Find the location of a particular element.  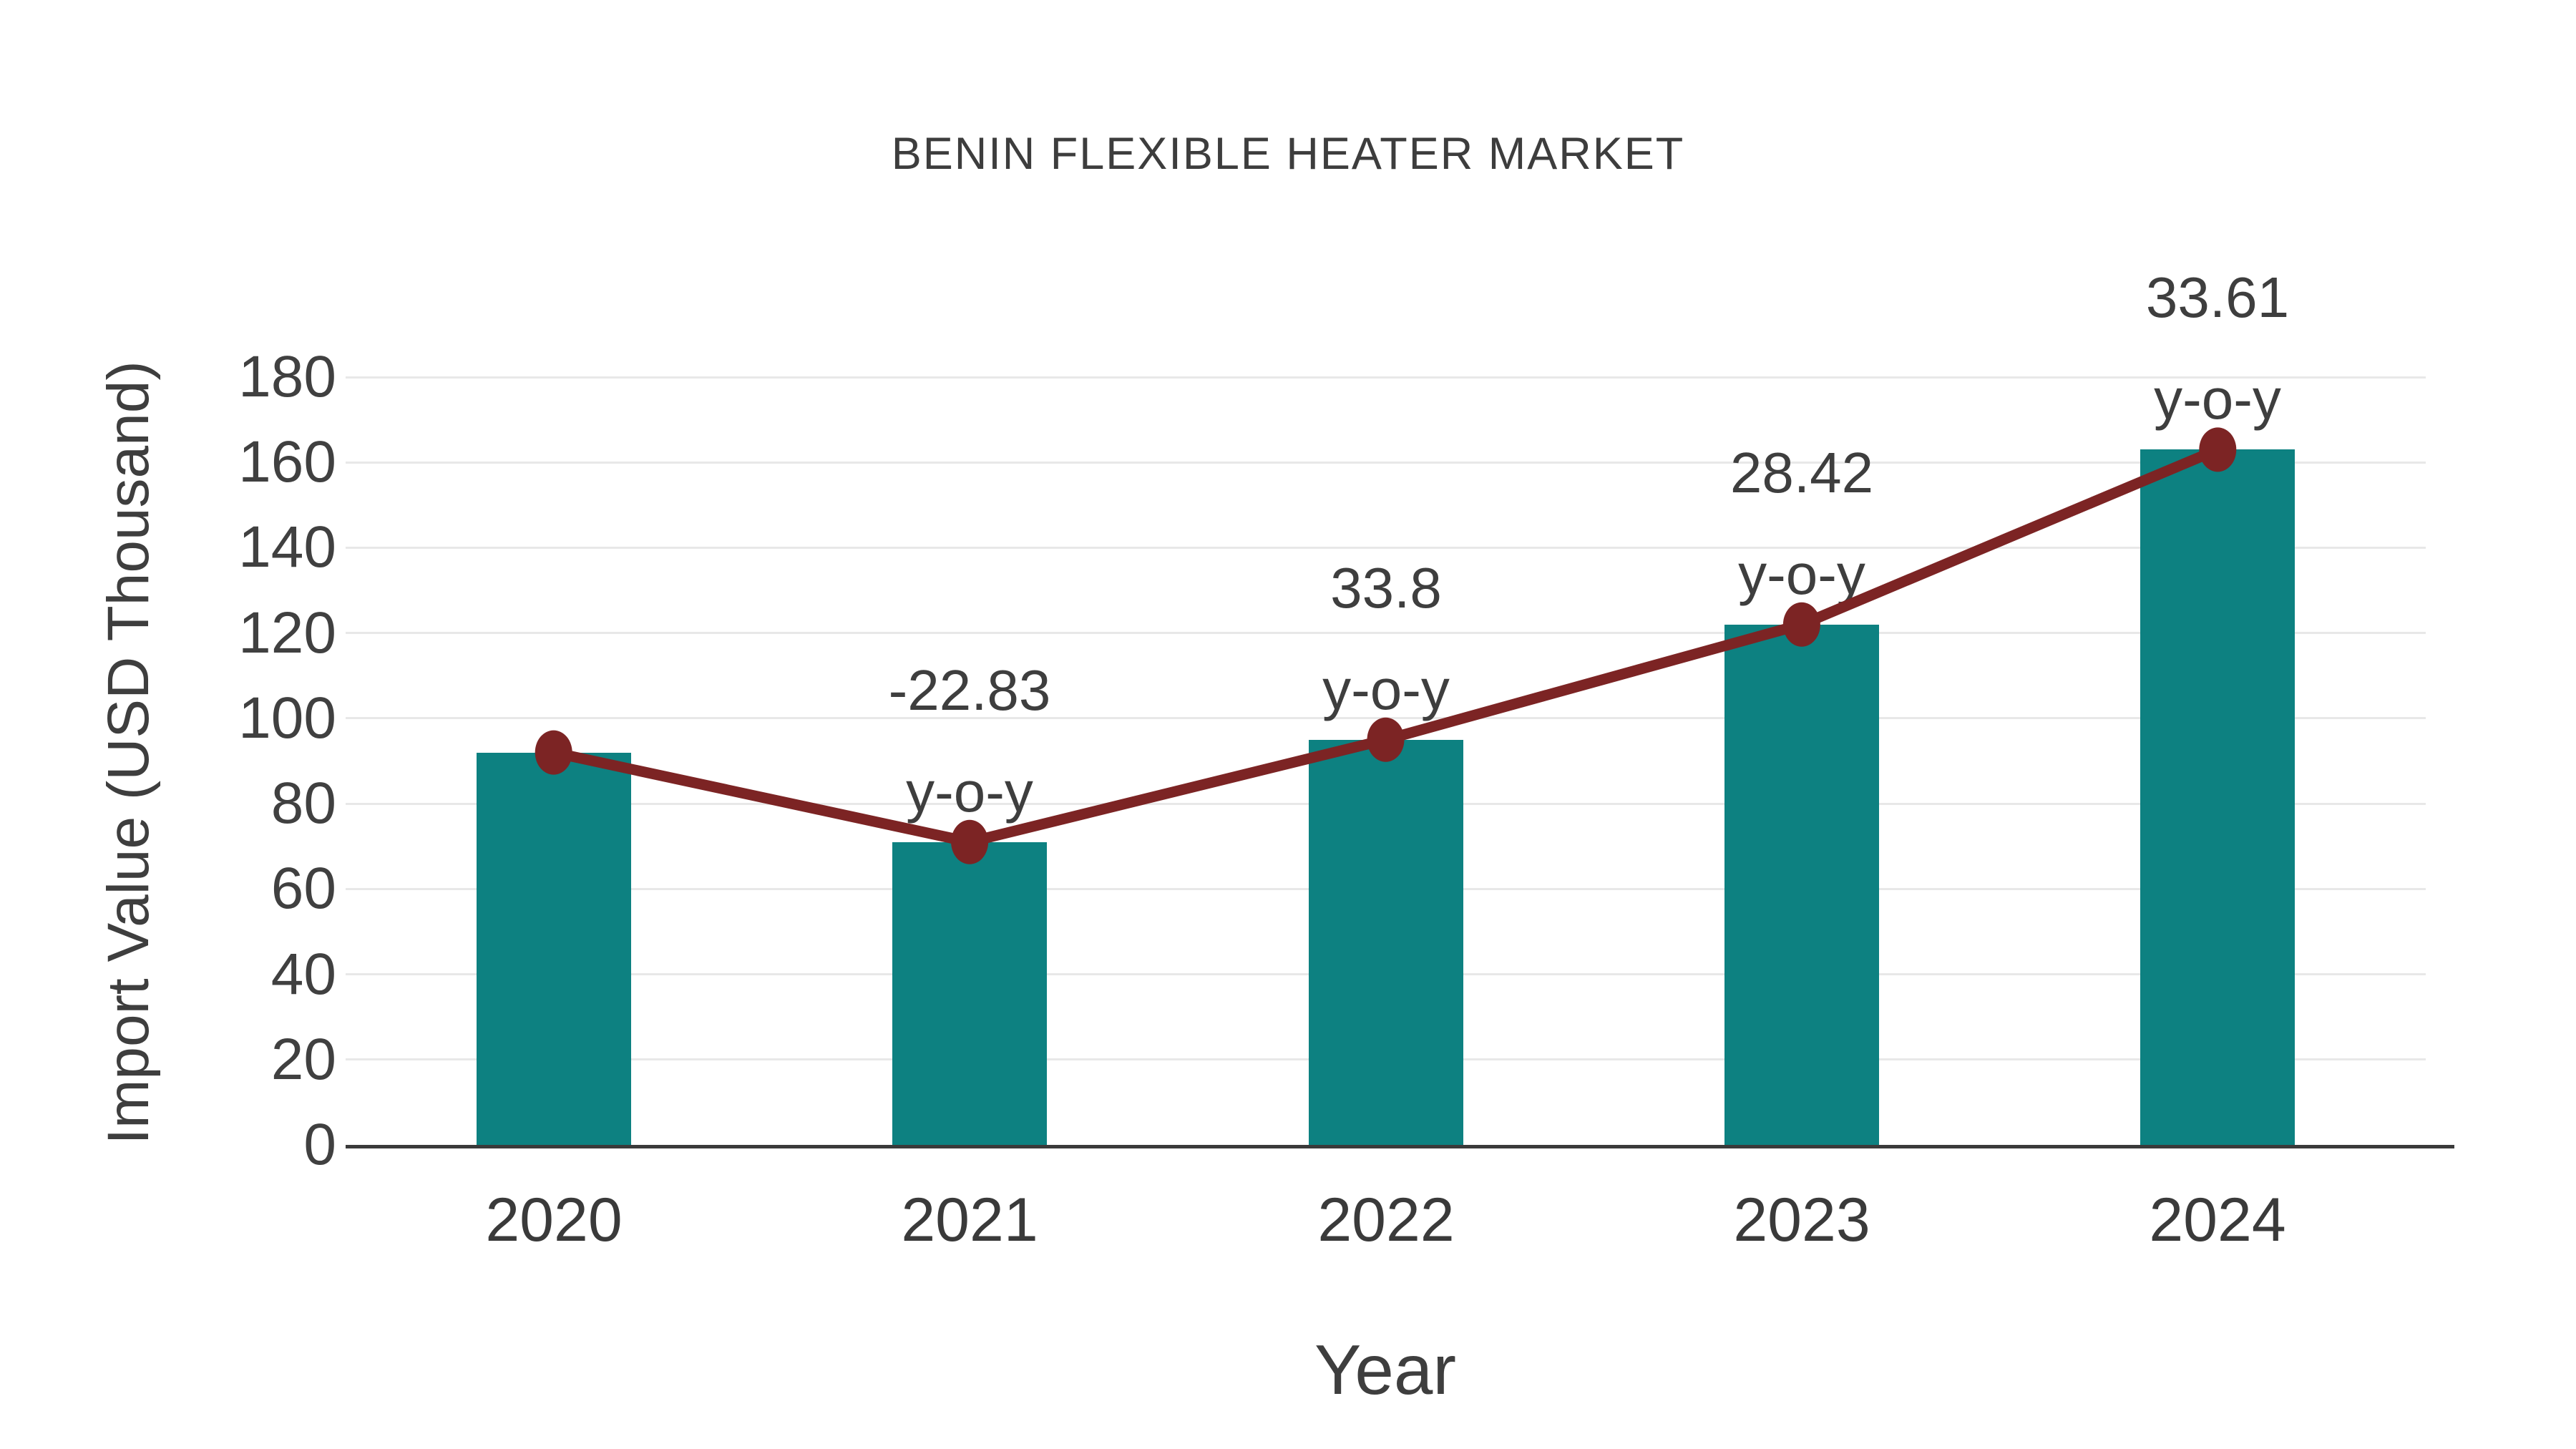

bar-2020 is located at coordinates (554, 949).